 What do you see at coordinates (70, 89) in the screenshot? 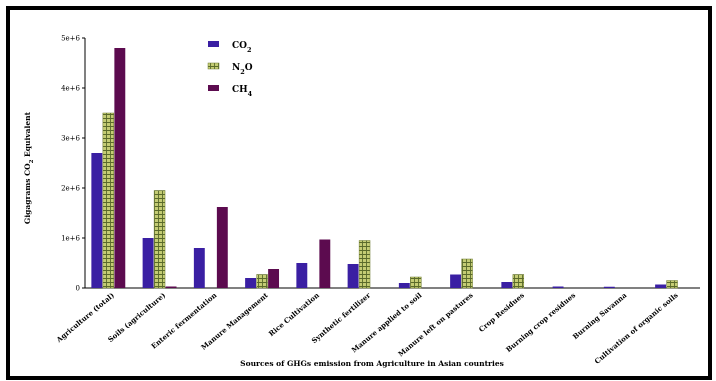
I see `y-tick-label: 4e+6` at bounding box center [70, 89].